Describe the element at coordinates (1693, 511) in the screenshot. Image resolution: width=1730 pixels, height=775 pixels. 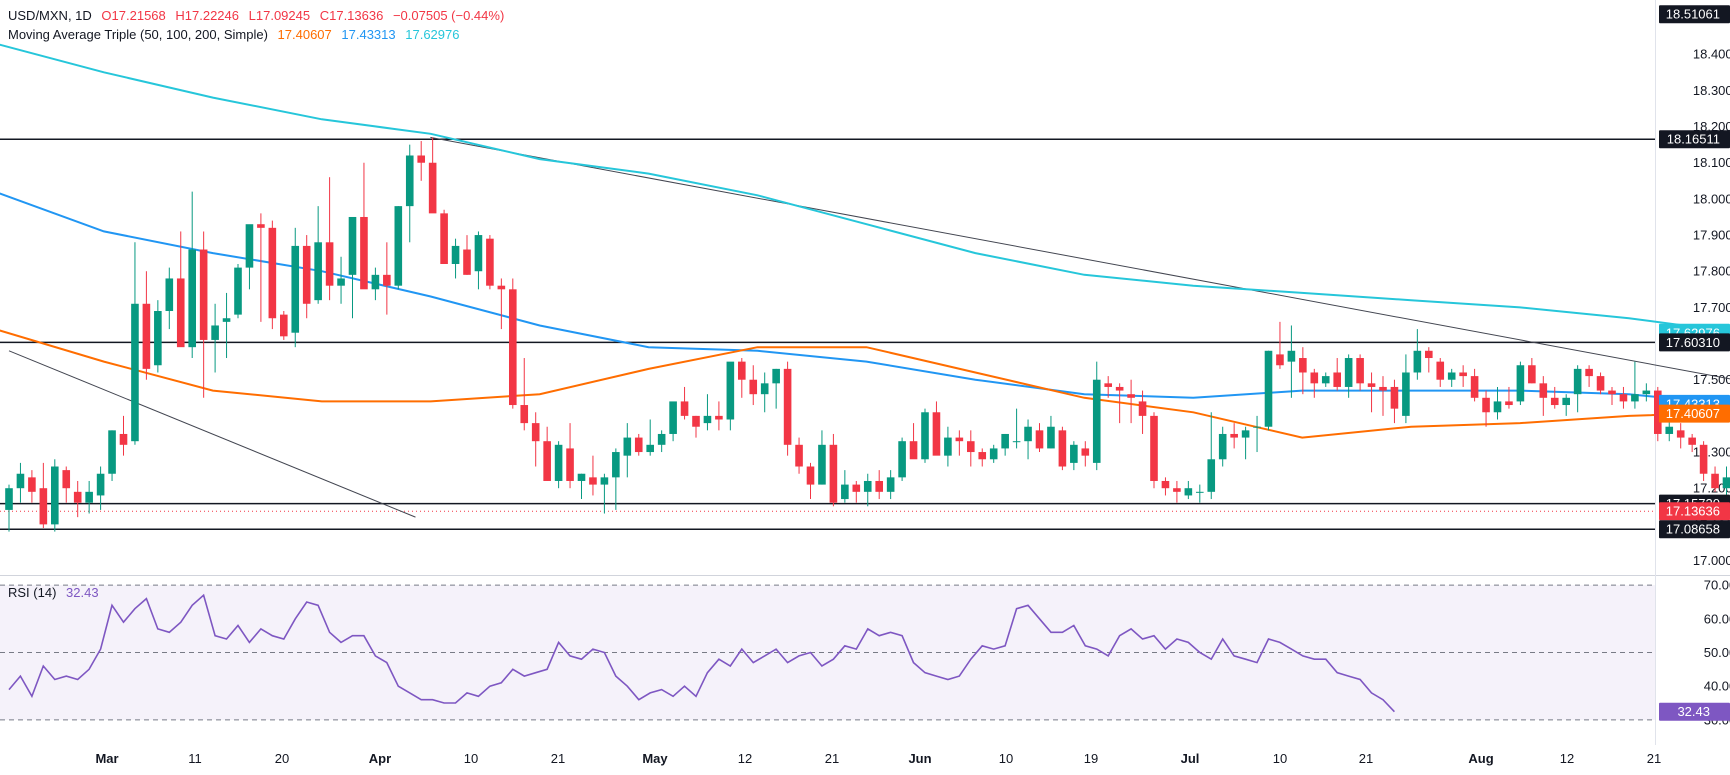
I see `price-label-text: 17.13636` at that location.